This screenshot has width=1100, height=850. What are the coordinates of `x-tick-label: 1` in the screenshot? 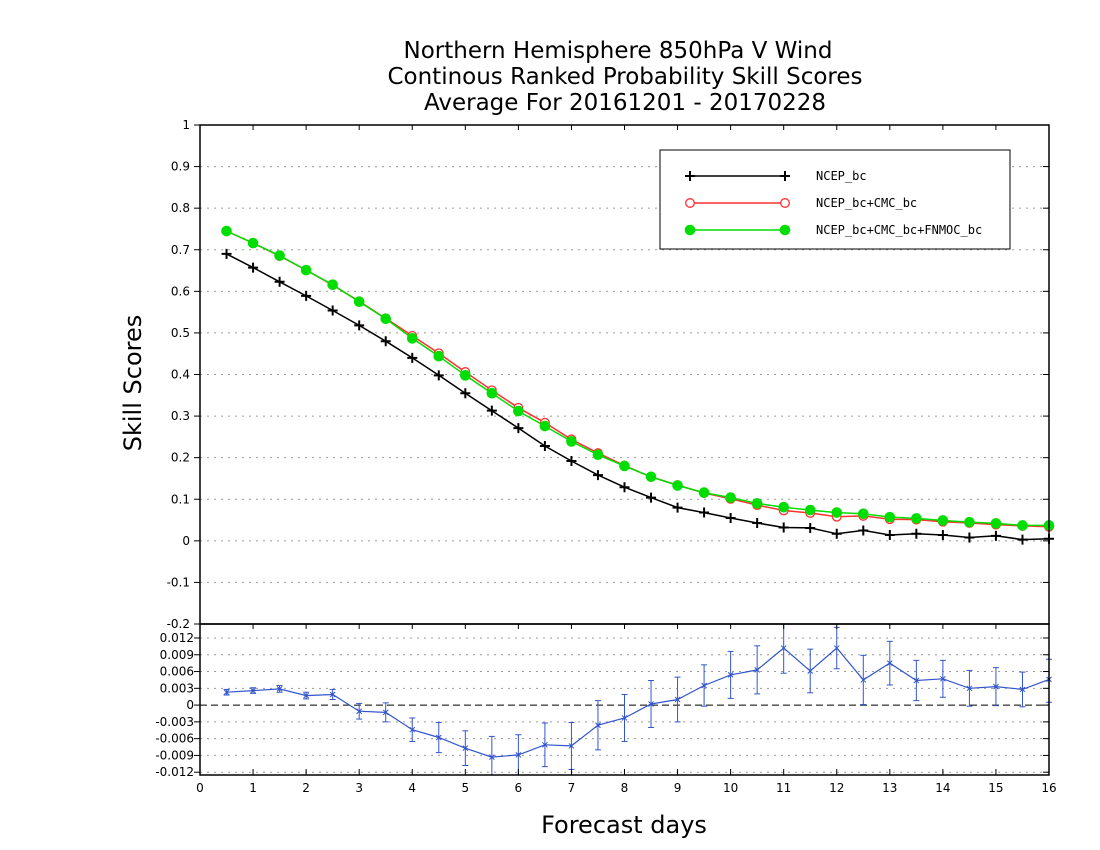 It's located at (253, 788).